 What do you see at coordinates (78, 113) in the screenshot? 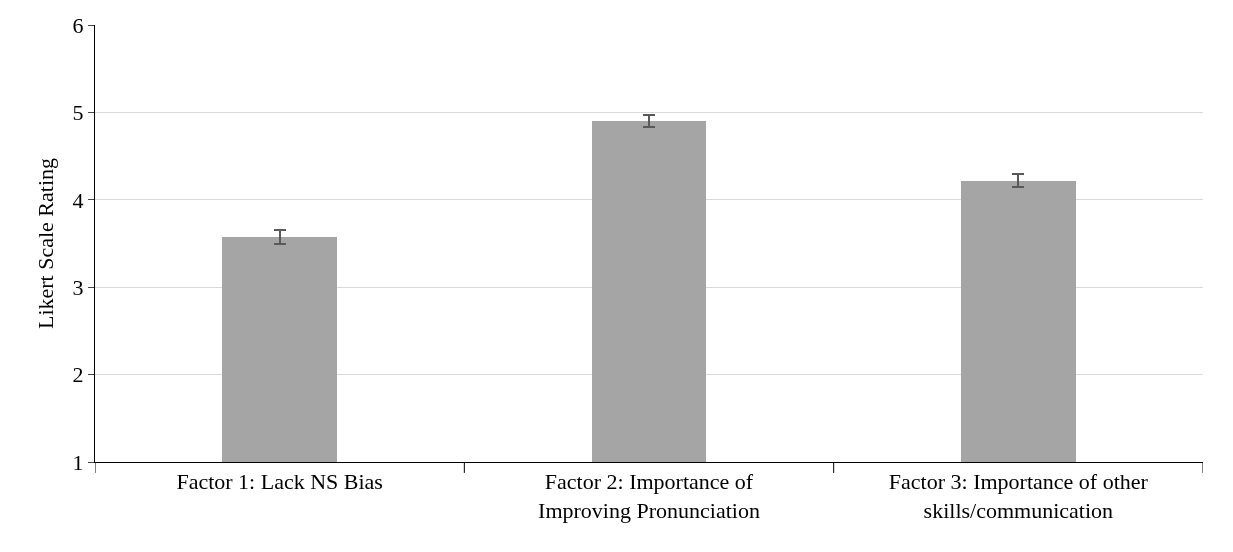
I see `y-tick-label: 5` at bounding box center [78, 113].